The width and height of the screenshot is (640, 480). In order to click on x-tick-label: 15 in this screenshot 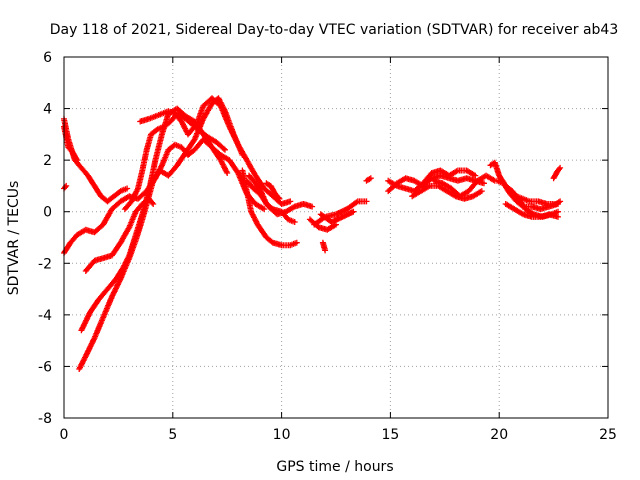, I will do `click(390, 435)`.